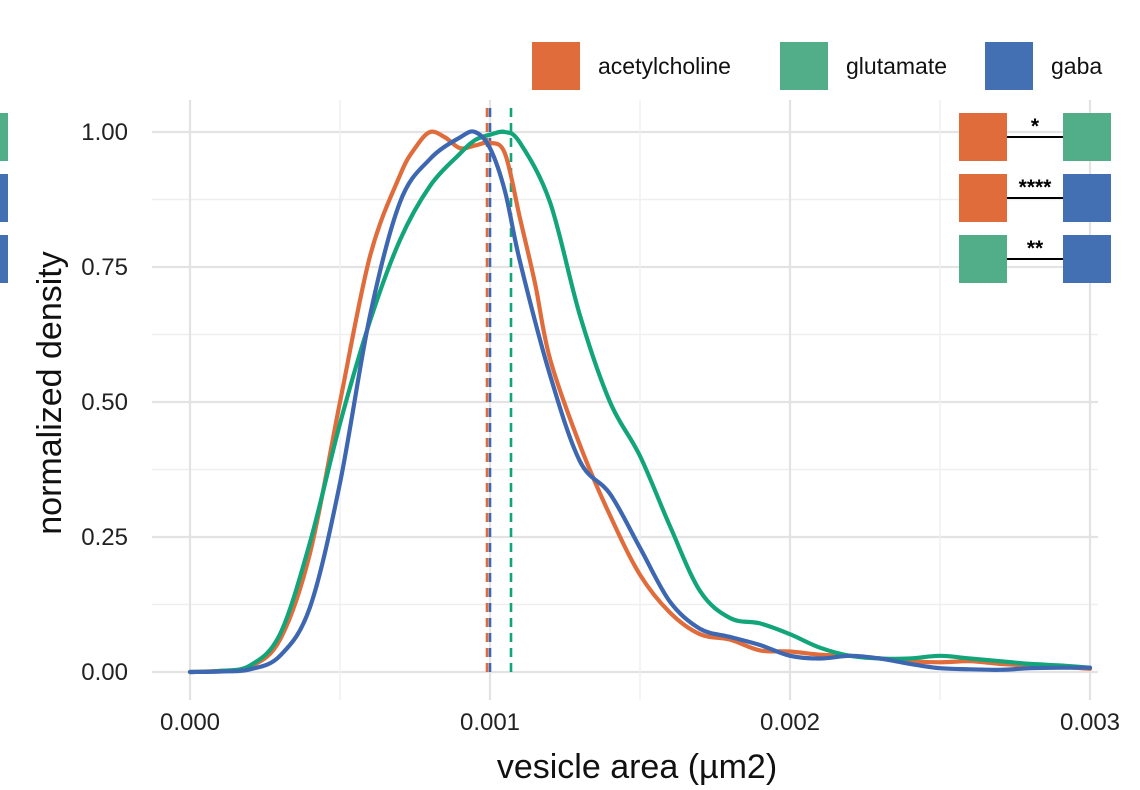 This screenshot has width=1140, height=790. Describe the element at coordinates (1036, 187) in the screenshot. I see `significance-label: ****` at that location.